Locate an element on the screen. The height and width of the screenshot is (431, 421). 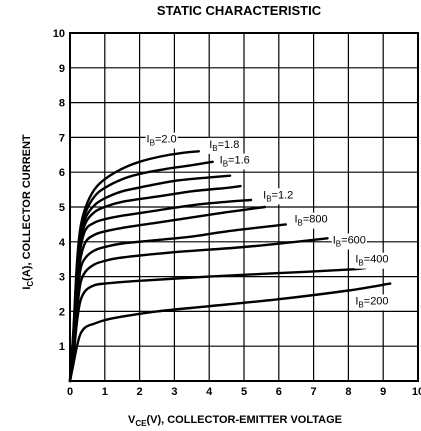
x-tick-label: 4 is located at coordinates (209, 392).